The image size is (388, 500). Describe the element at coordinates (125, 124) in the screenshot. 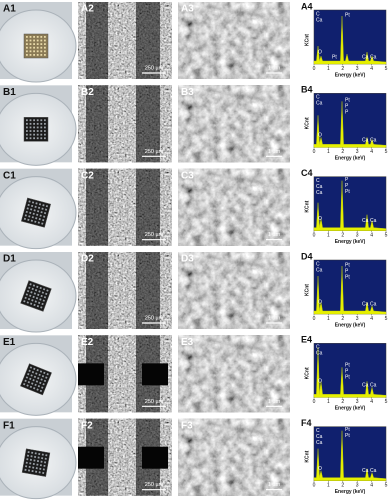

I see `sem-low-panel: 250 µm B2` at that location.